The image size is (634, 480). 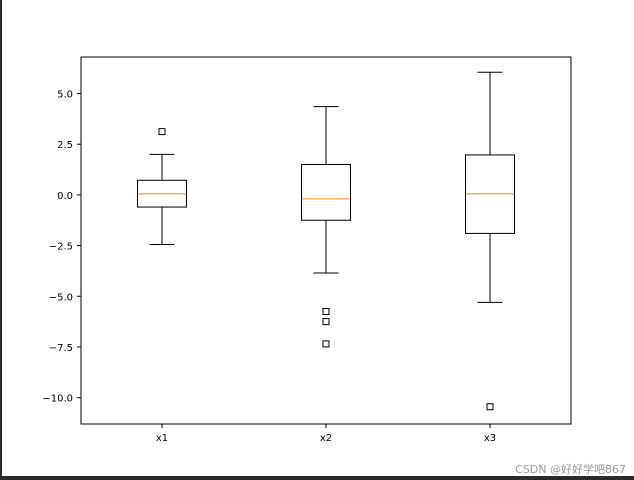 What do you see at coordinates (490, 438) in the screenshot?
I see `x-tick-label: x3` at bounding box center [490, 438].